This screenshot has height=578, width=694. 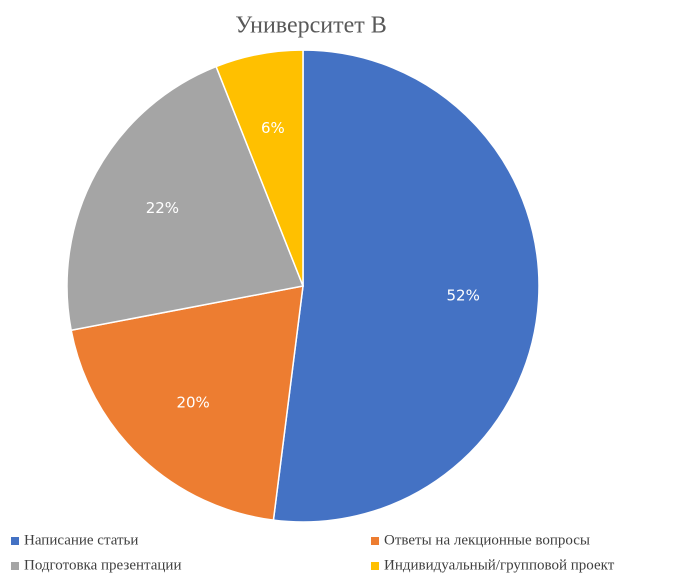 What do you see at coordinates (462, 296) in the screenshot?
I see `data-label: 52%` at bounding box center [462, 296].